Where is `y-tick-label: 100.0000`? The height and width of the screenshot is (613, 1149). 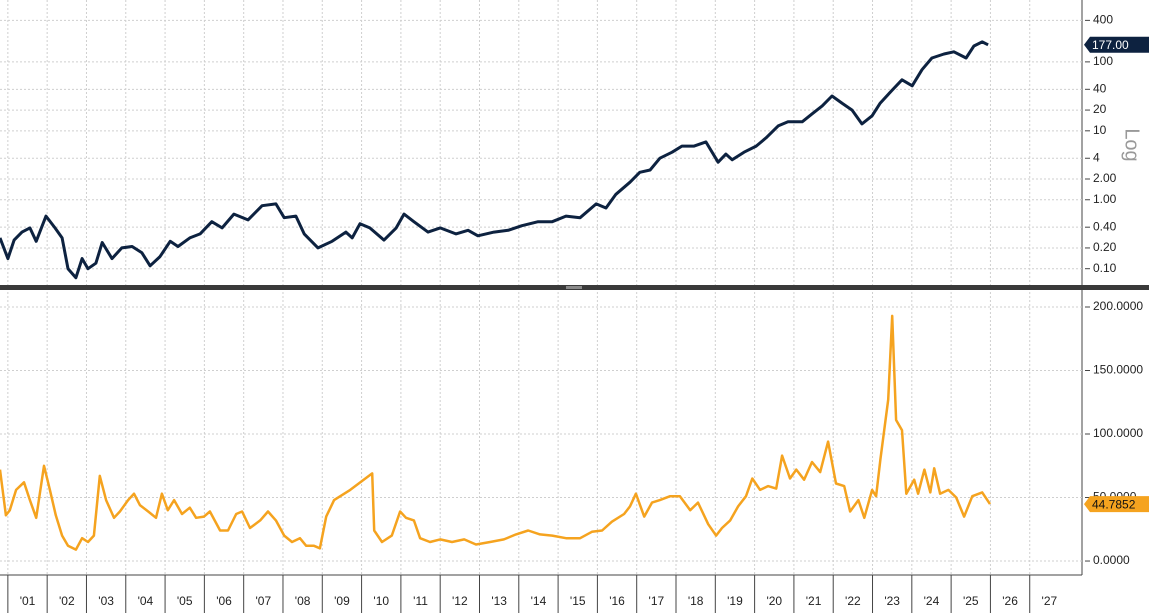 y-tick-label: 100.0000 is located at coordinates (1118, 433).